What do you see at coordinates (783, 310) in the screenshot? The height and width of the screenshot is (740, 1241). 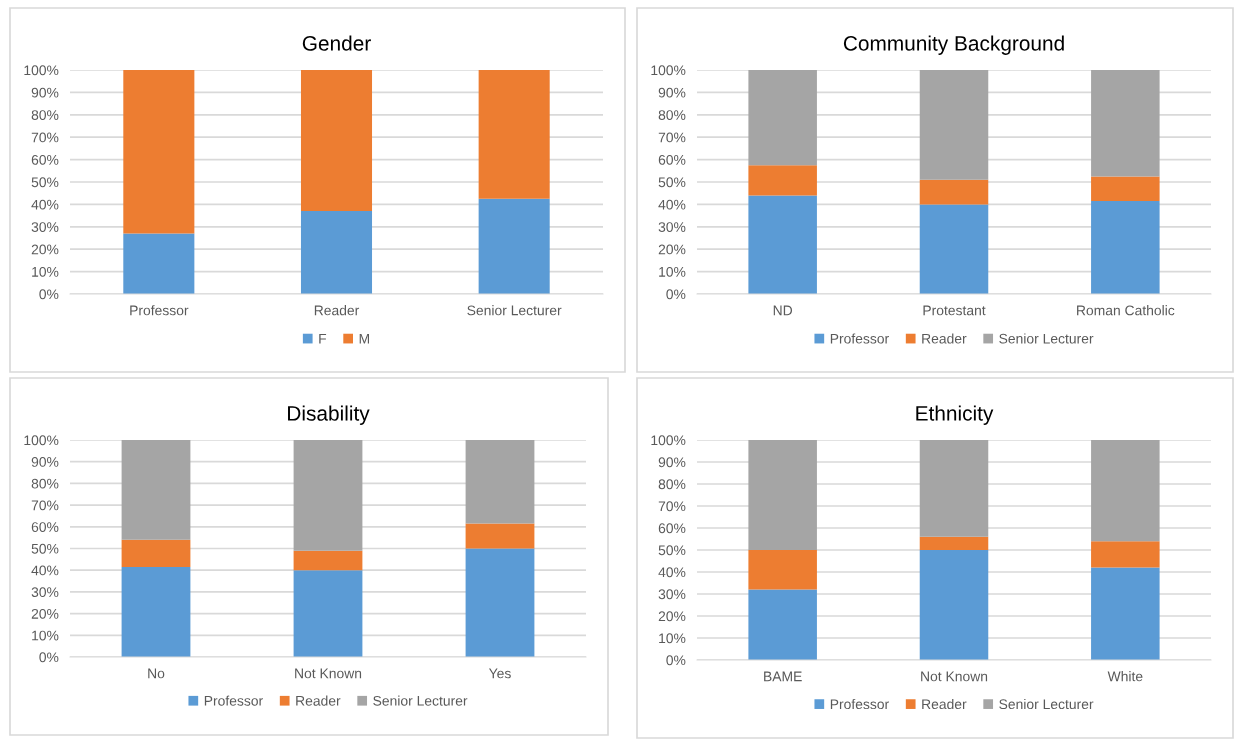 I see `x-tick-label: ND` at bounding box center [783, 310].